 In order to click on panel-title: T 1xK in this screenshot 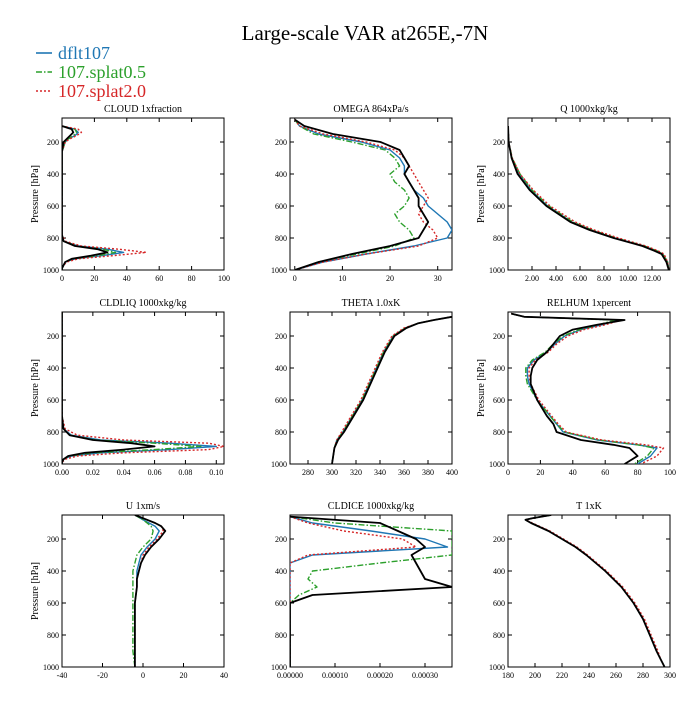, I will do `click(589, 506)`.